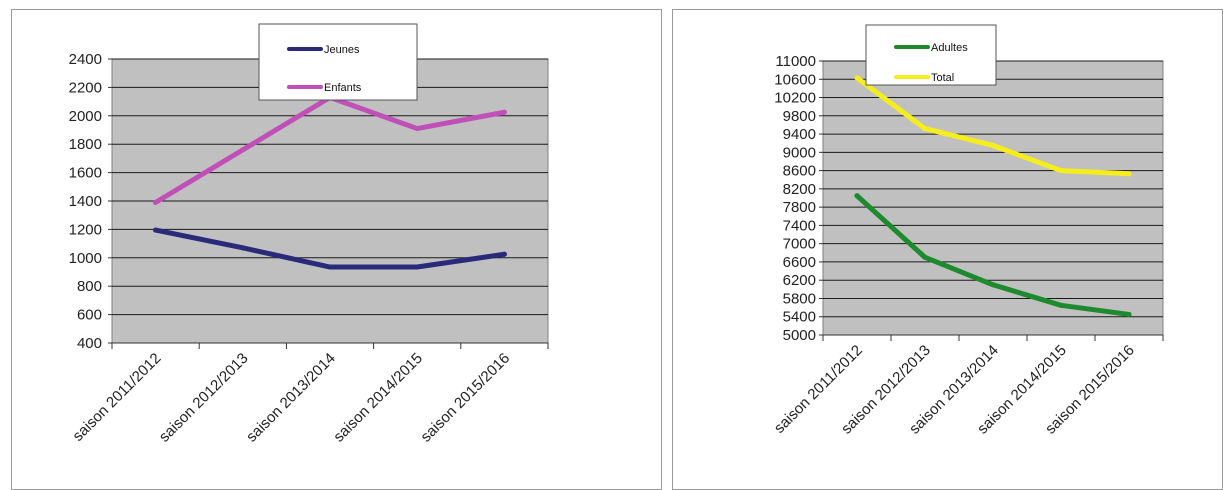 The width and height of the screenshot is (1223, 490). Describe the element at coordinates (795, 98) in the screenshot. I see `chart-right-ytick-label: 10200` at that location.